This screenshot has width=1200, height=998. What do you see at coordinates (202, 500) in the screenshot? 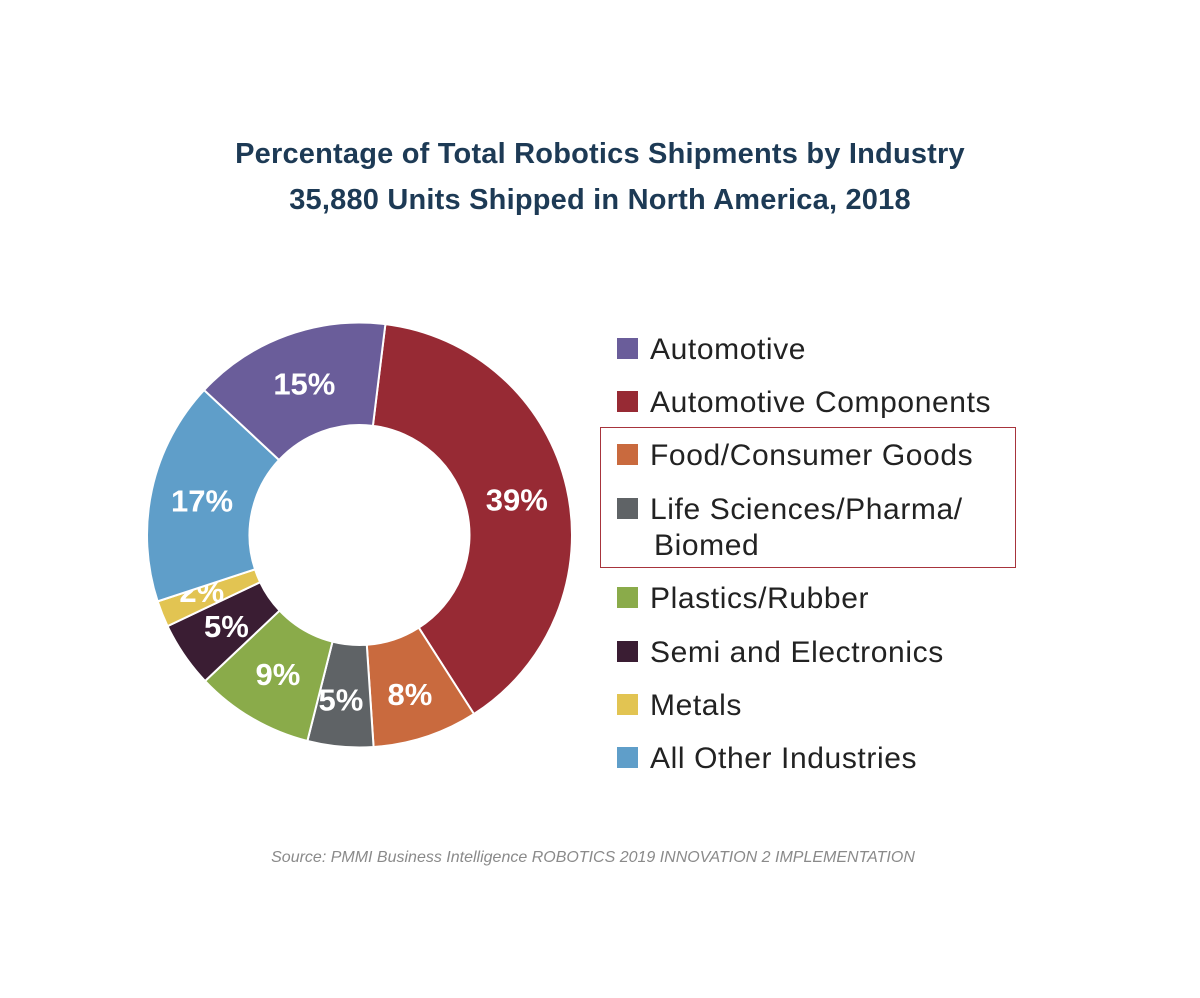
I see `slice-label: 17%` at bounding box center [202, 500].